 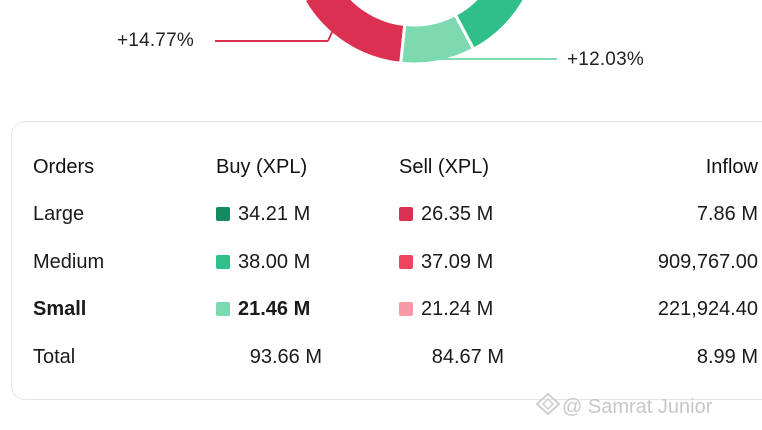 What do you see at coordinates (262, 167) in the screenshot?
I see `header-buy: Buy (XPL)` at bounding box center [262, 167].